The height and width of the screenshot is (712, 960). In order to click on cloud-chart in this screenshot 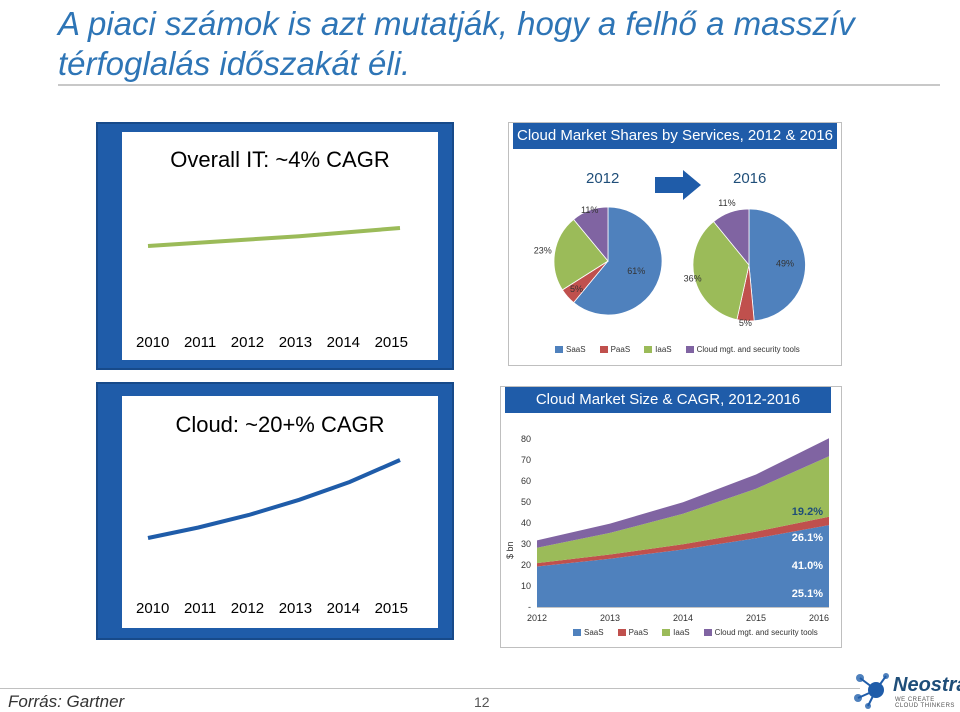, I will do `click(274, 499)`.